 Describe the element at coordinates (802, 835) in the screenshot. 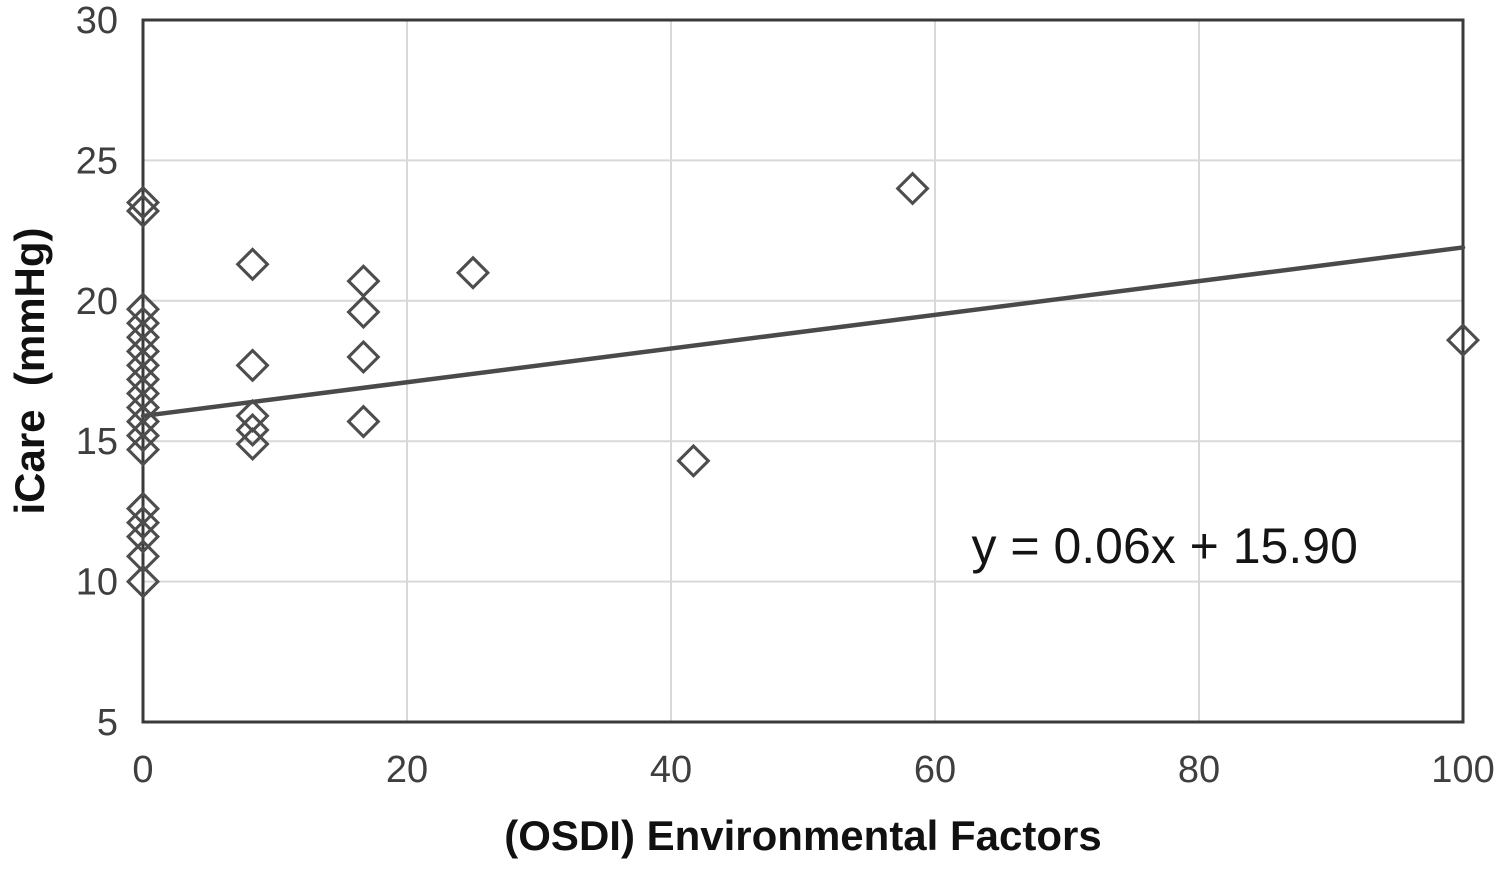

I see `x-axis-title: (OSDI) Environmental Factors` at that location.